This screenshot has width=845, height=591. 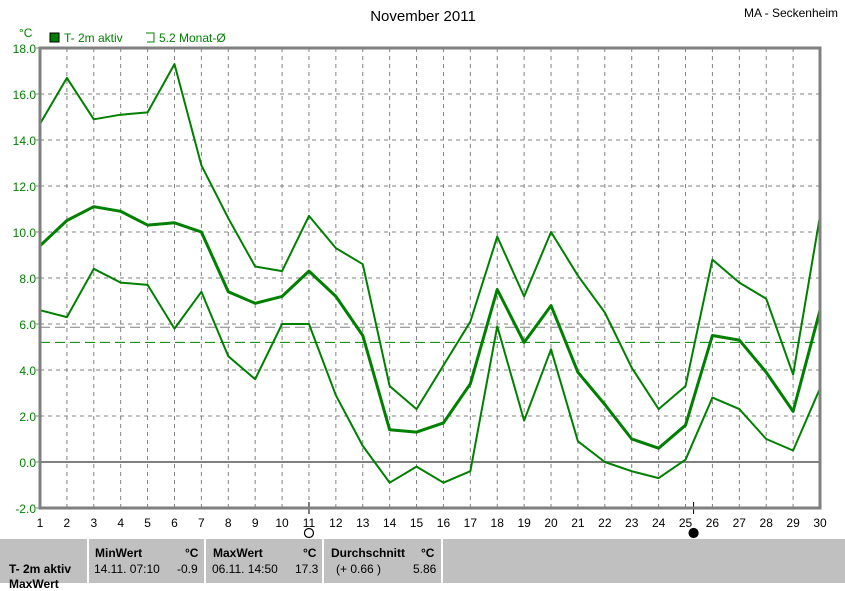 What do you see at coordinates (187, 569) in the screenshot?
I see `min-value: -0.9` at bounding box center [187, 569].